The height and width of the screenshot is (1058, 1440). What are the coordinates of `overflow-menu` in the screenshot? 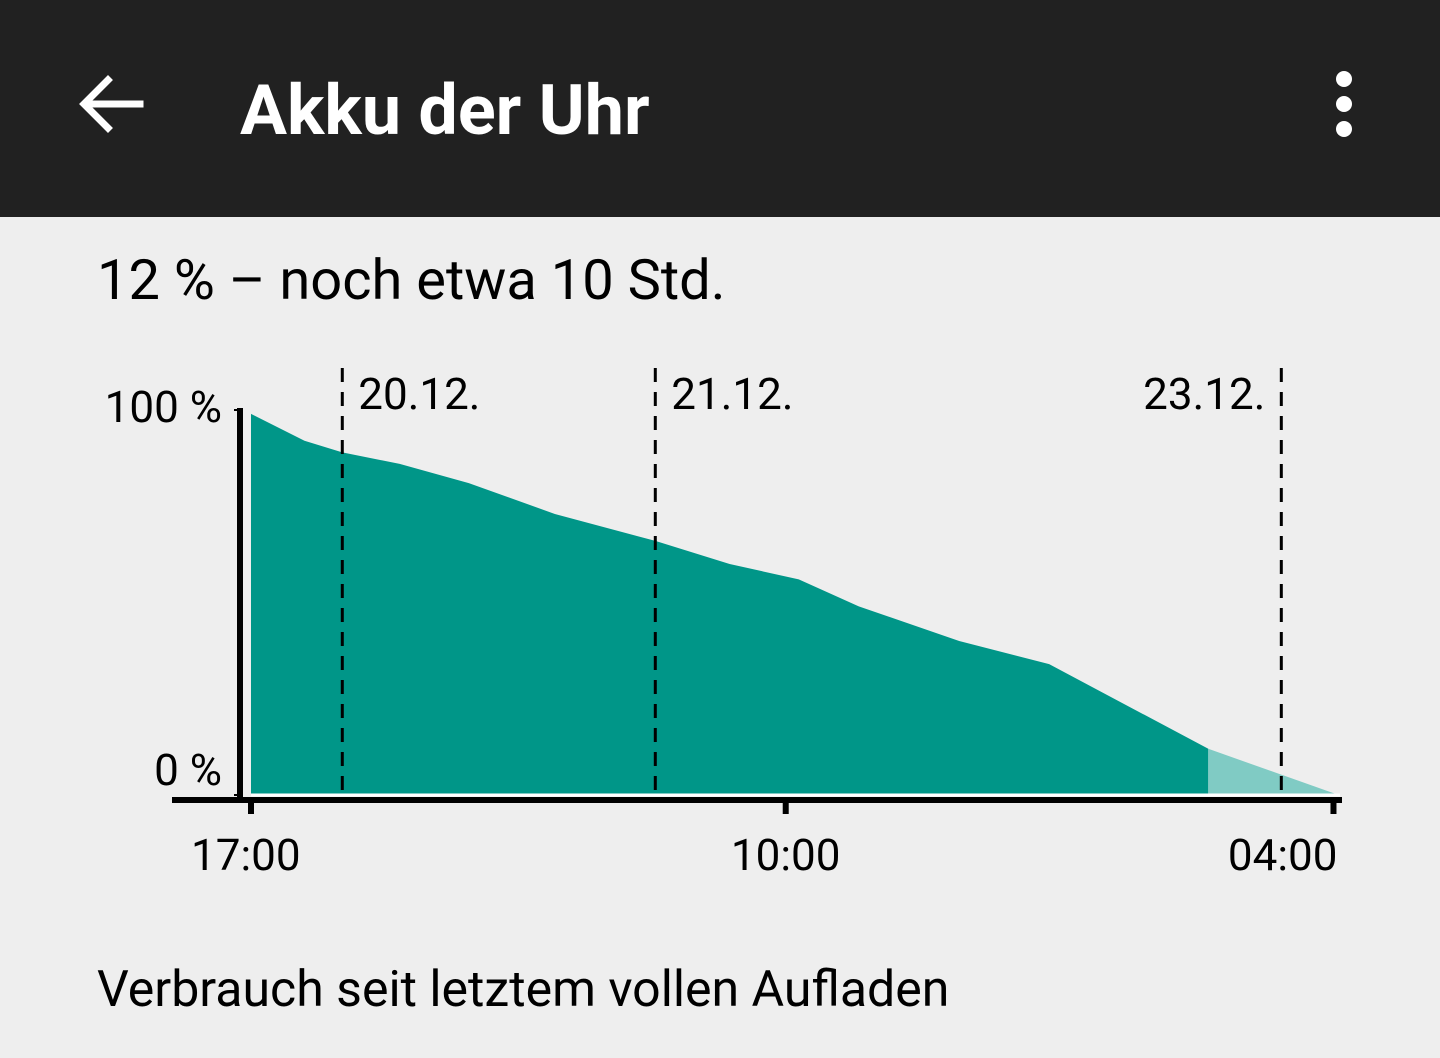 It's located at (1344, 104).